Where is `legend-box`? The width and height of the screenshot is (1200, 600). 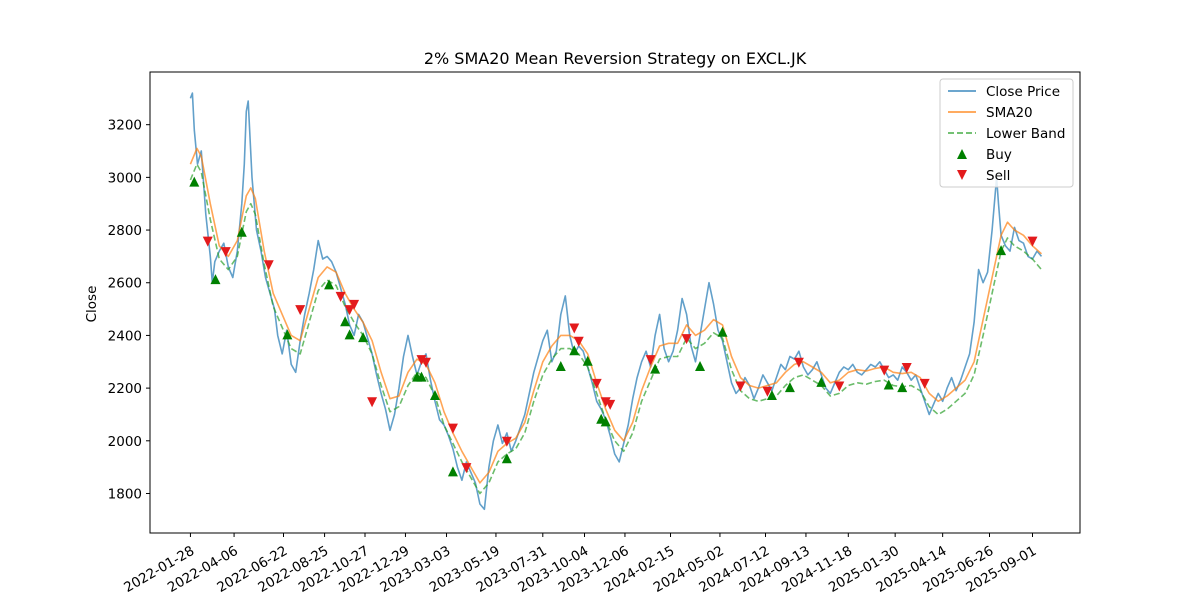 legend-box is located at coordinates (1006, 133).